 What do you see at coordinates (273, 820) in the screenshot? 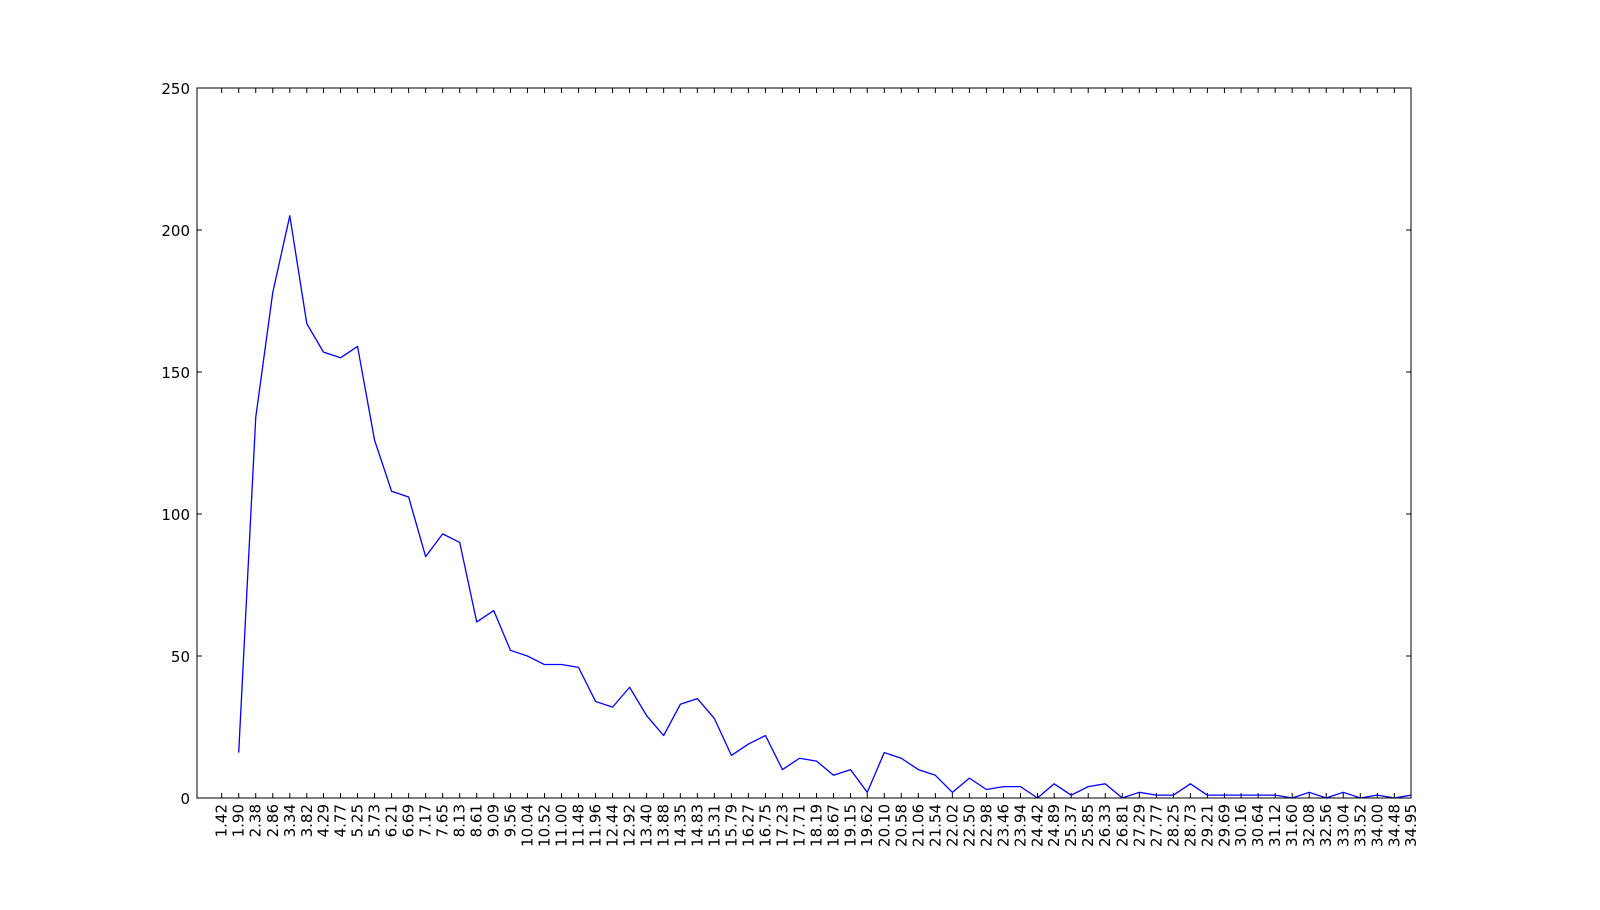
I see `x-tick-label: 2.86` at bounding box center [273, 820].